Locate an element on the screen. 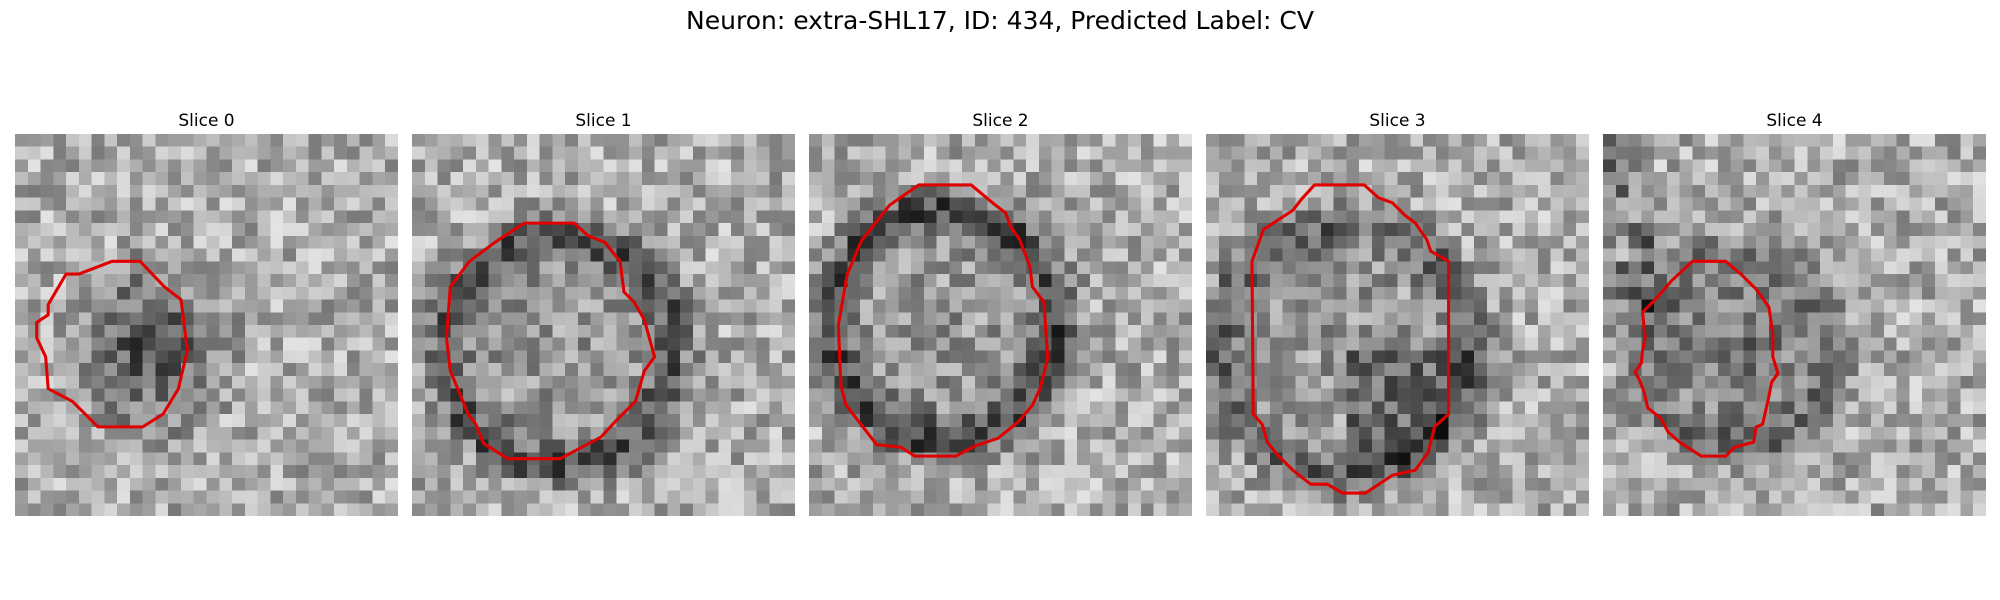 This screenshot has height=600, width=2000. slice-panel: Slice 4 is located at coordinates (1794, 312).